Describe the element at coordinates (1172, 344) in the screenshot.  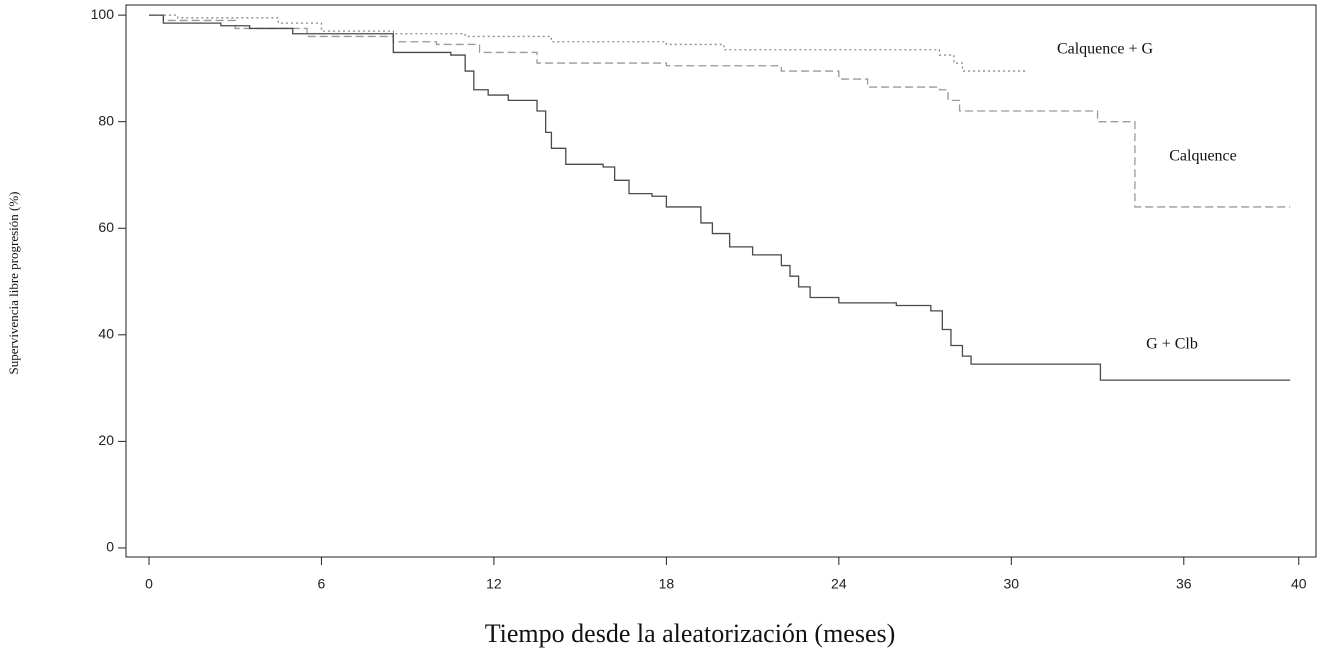
I see `series-label: G + Clb` at that location.